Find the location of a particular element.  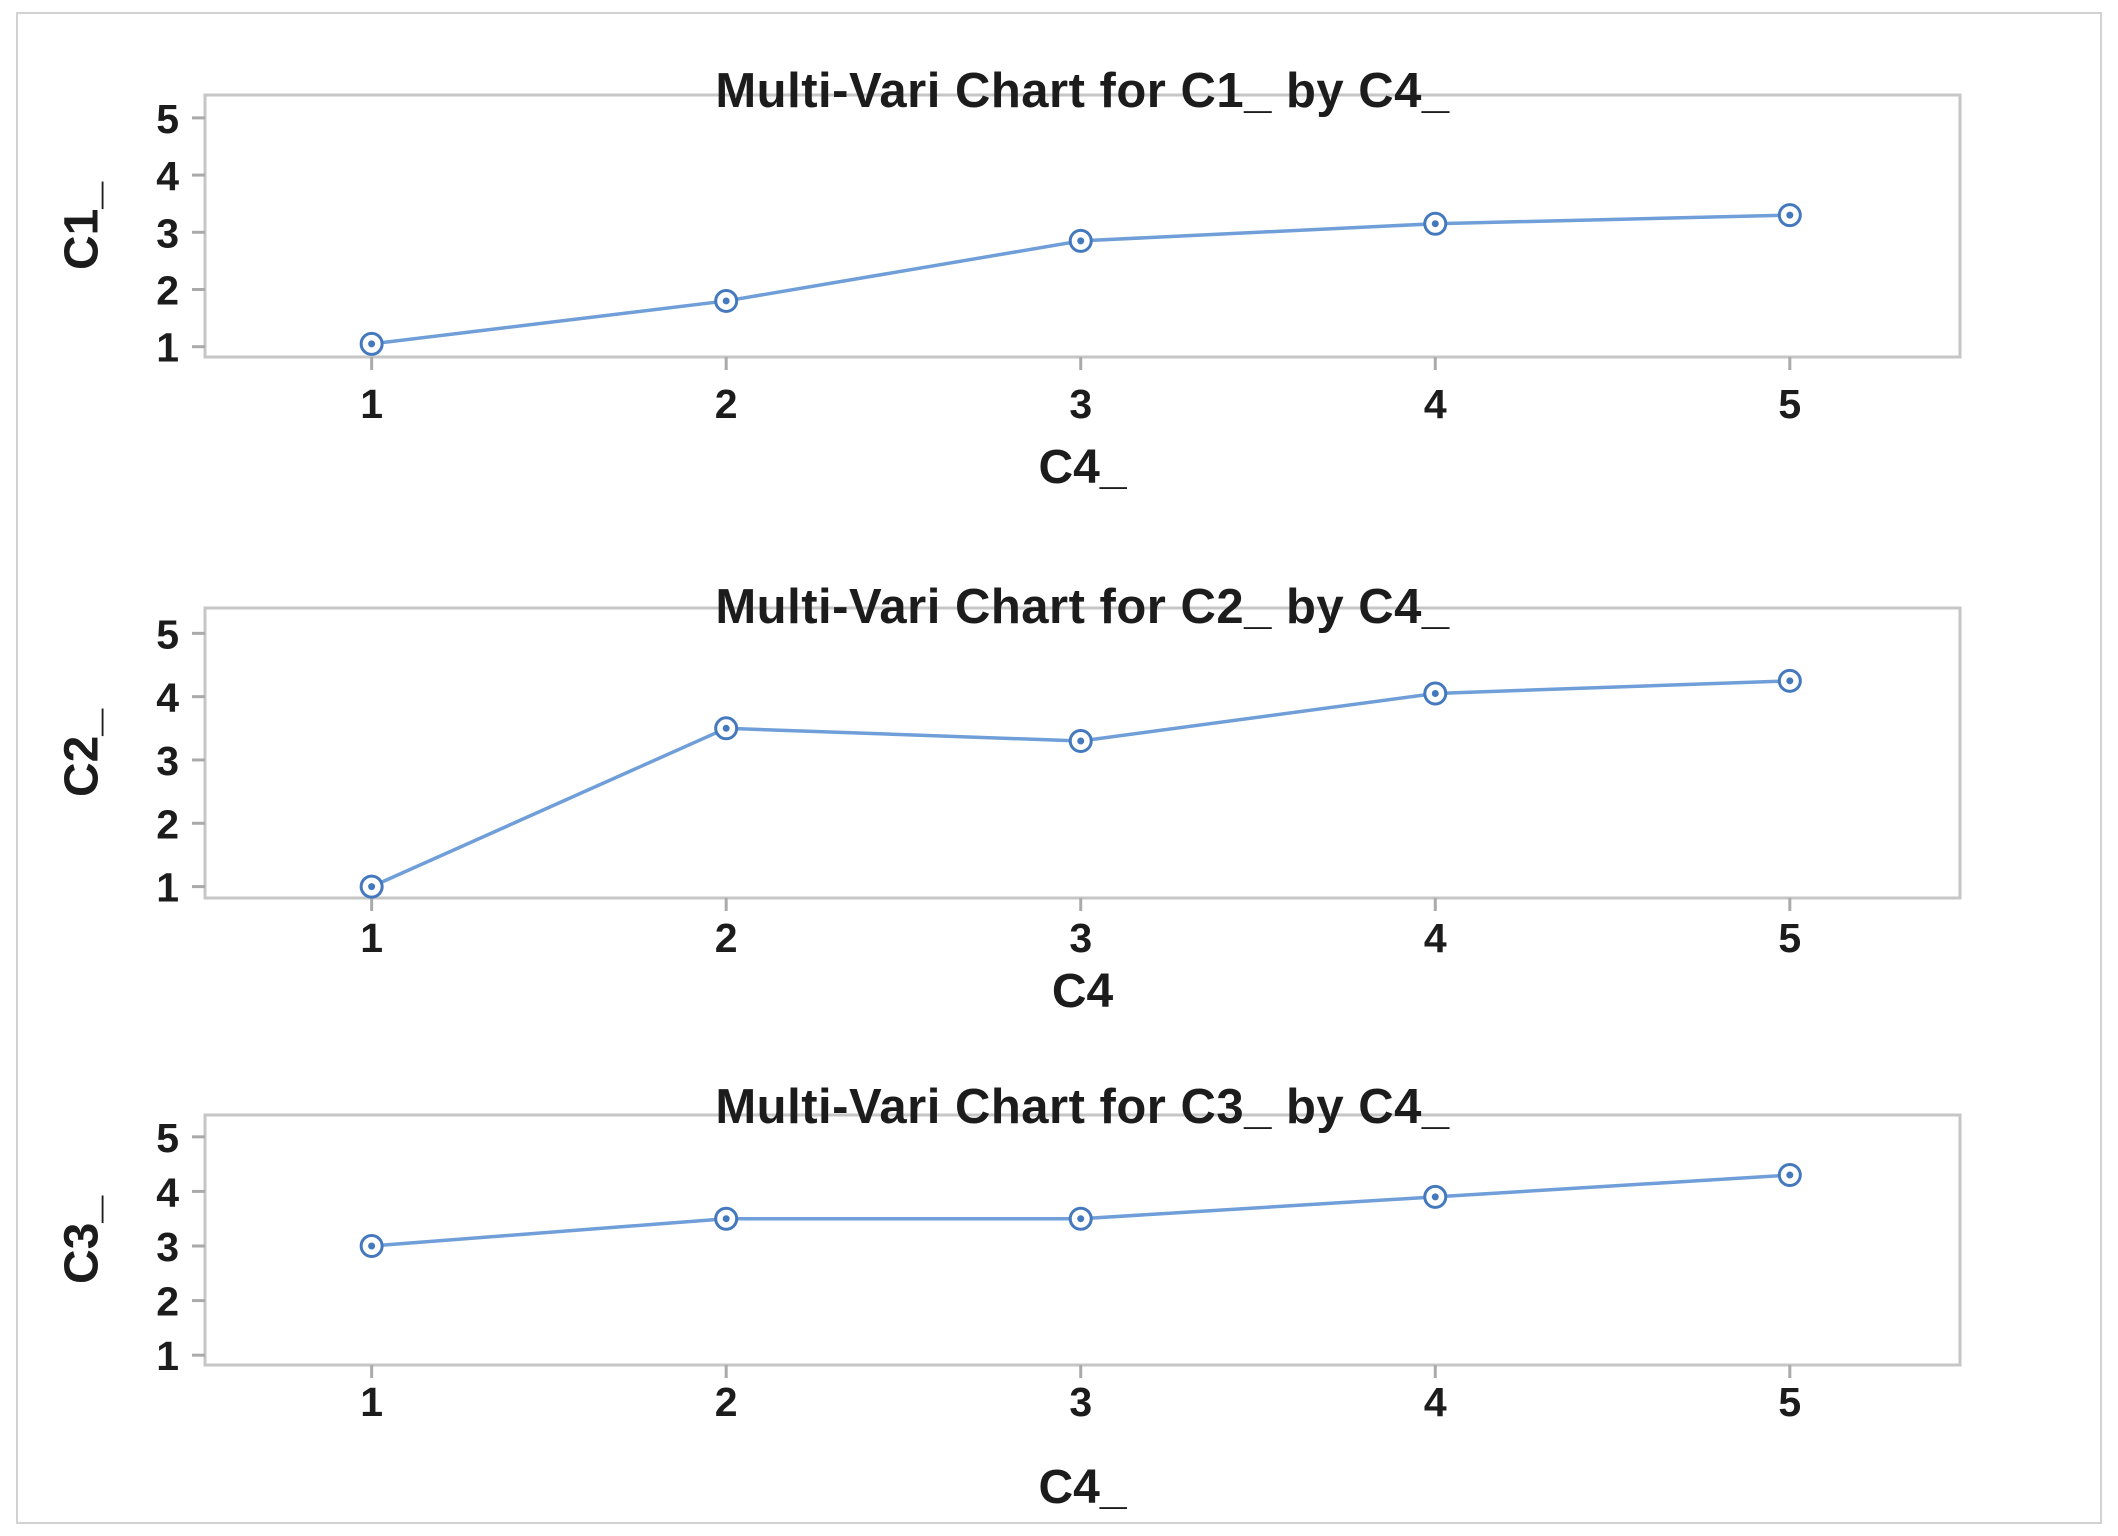

chart-title: Multi-Vari Chart for C2_ by C4_ is located at coordinates (1082, 606).